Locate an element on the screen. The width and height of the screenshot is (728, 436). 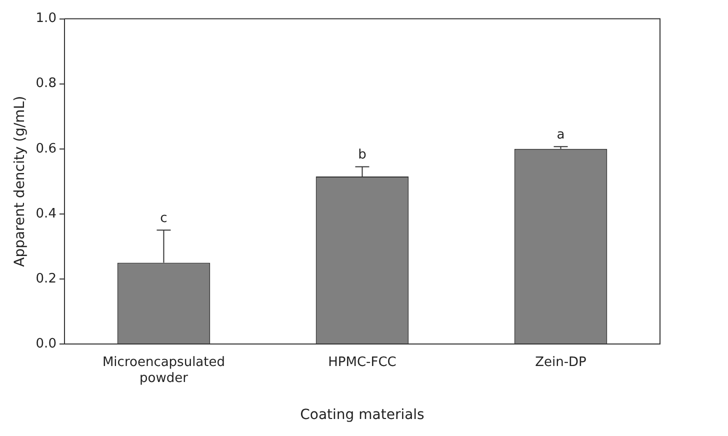
y-tick-label: 0.4 is located at coordinates (46, 214).